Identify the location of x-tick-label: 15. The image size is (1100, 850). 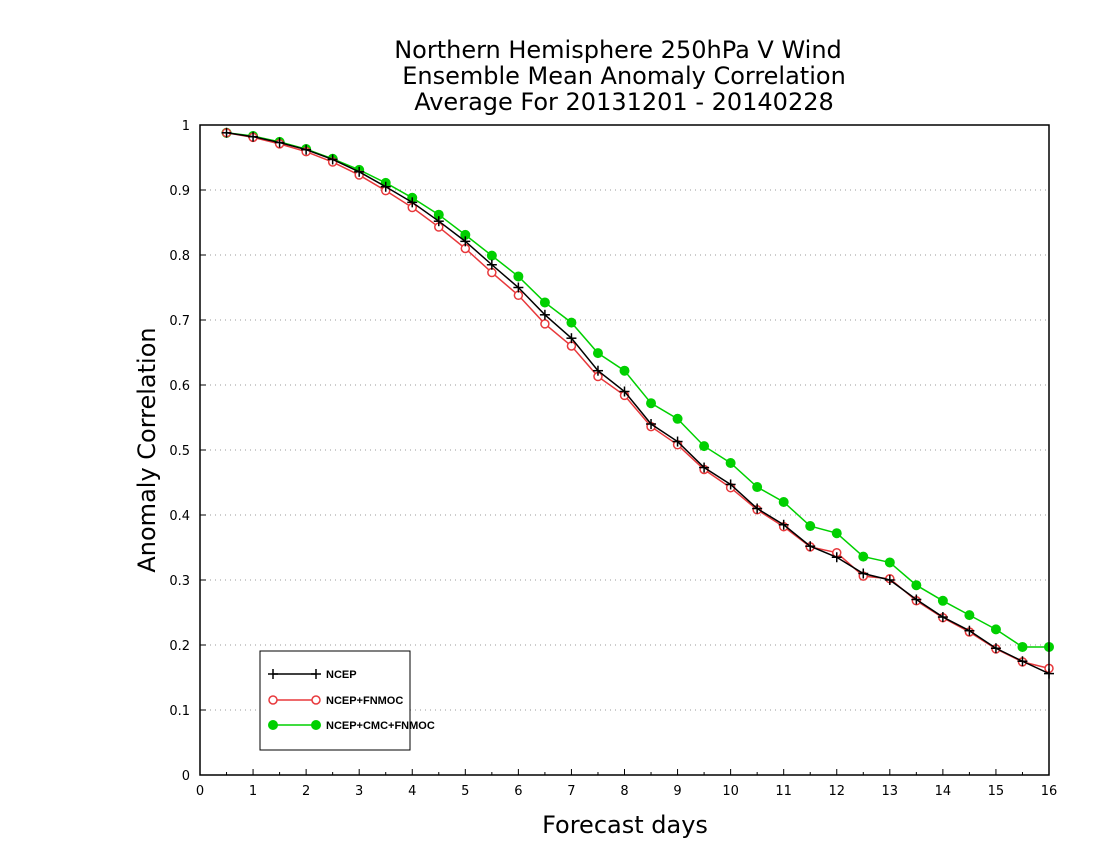
(996, 791).